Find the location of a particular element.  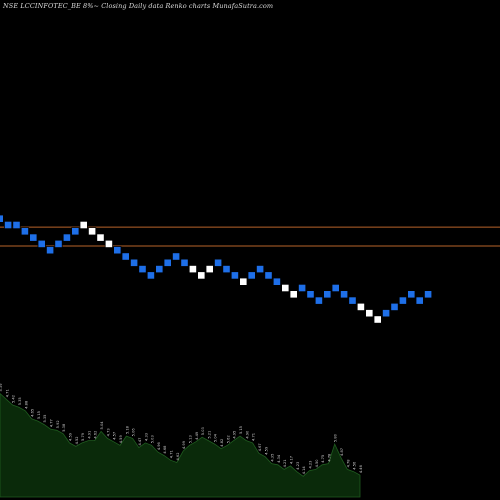

volume-label: 4.14 is located at coordinates (304, 470).